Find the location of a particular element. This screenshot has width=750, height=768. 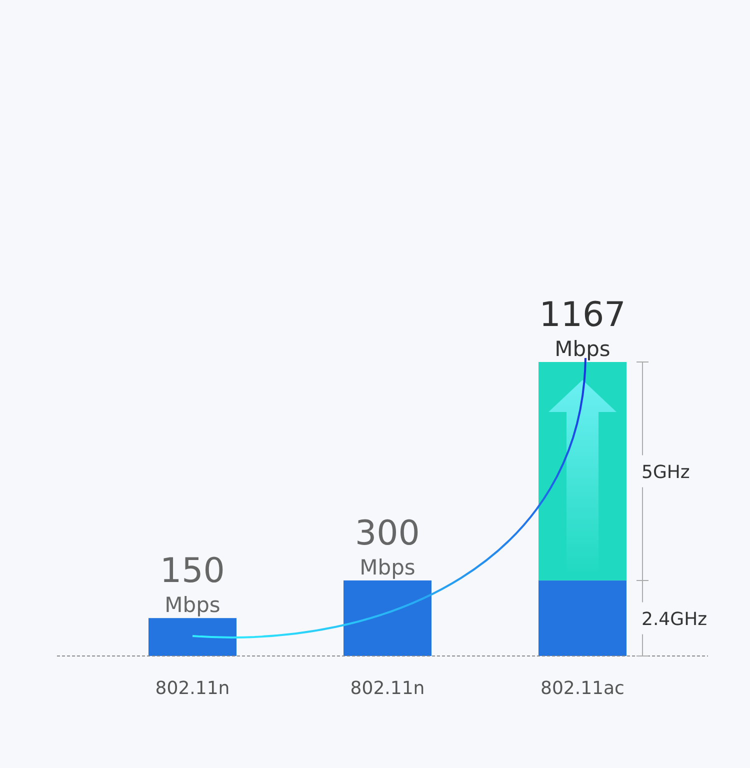

x-tick-label: 802.11ac is located at coordinates (582, 688).